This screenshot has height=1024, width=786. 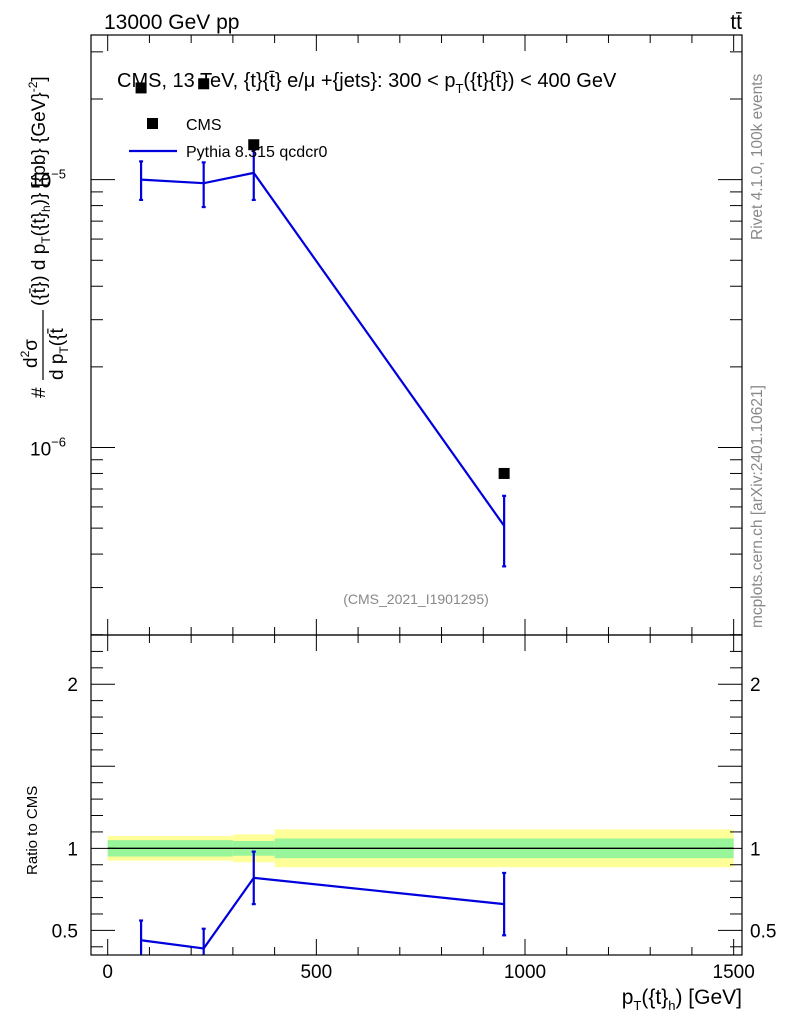 What do you see at coordinates (39, 78) in the screenshot?
I see `ylabel-rest4: ]` at bounding box center [39, 78].